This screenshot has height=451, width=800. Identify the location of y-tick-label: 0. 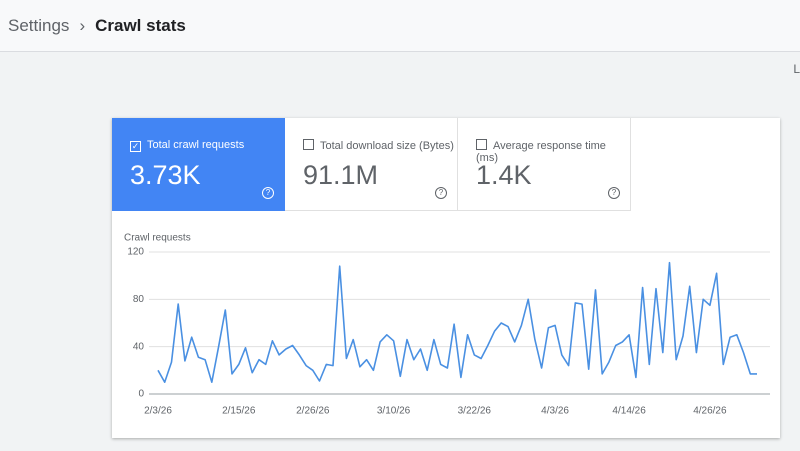
(141, 394).